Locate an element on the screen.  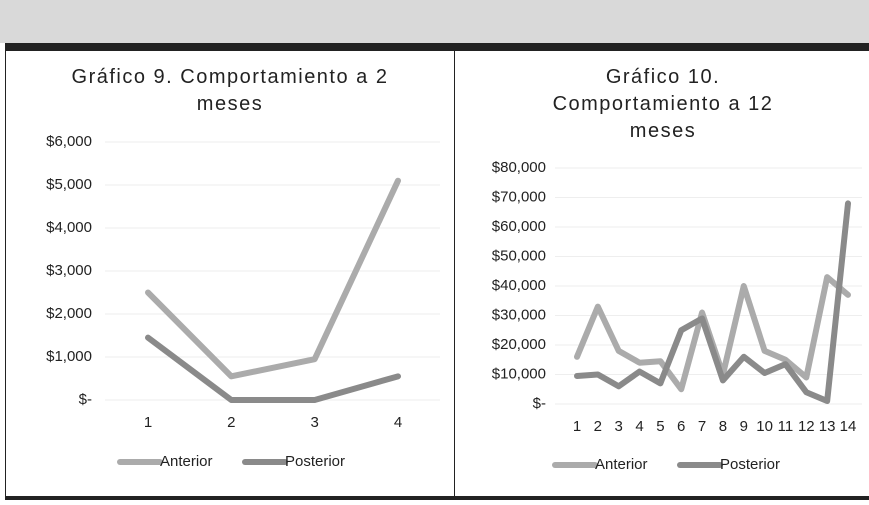
y-tick-label: $10,000 is located at coordinates (519, 373).